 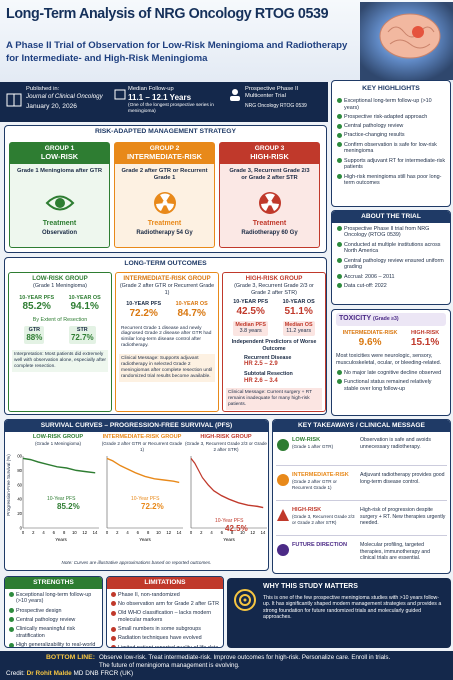 What do you see at coordinates (320, 545) in the screenshot?
I see `group: FUTURE DIRECTION` at bounding box center [320, 545].